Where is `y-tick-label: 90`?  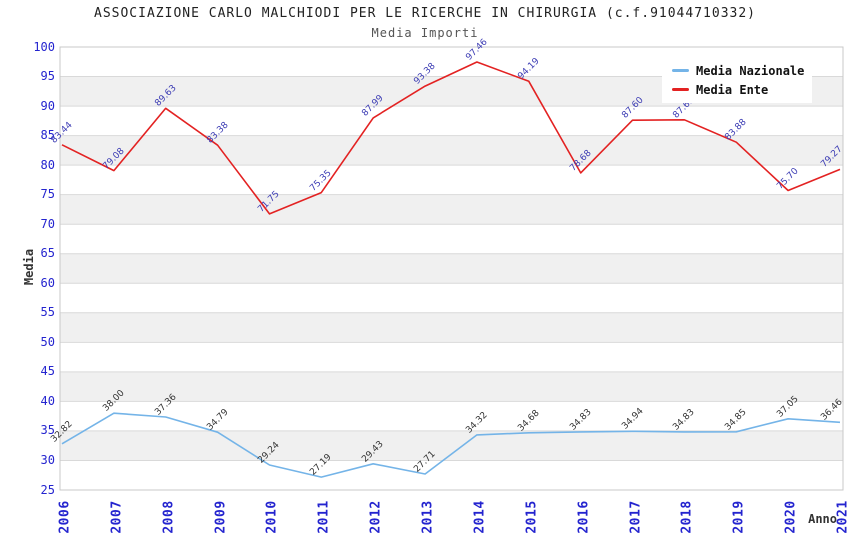 y-tick-label: 90 is located at coordinates (47, 105).